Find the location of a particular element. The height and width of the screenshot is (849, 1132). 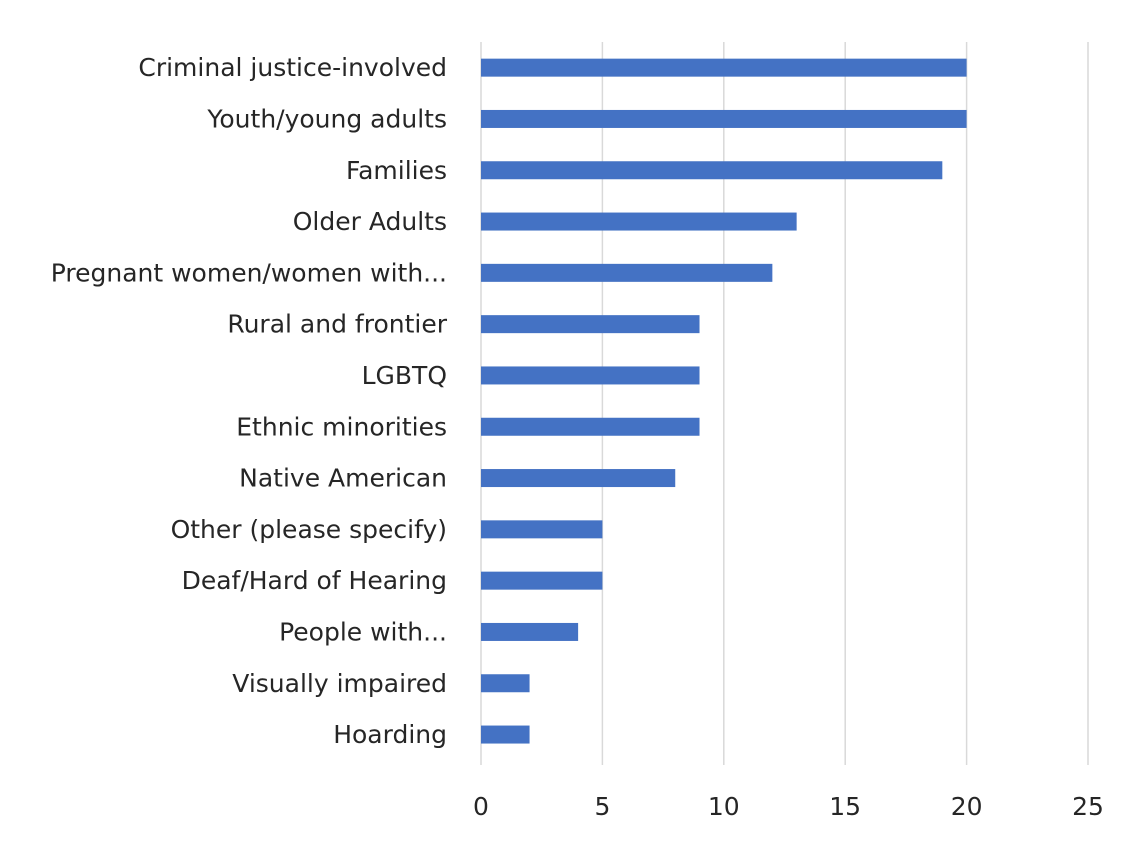

category-label: Native American is located at coordinates (343, 478).